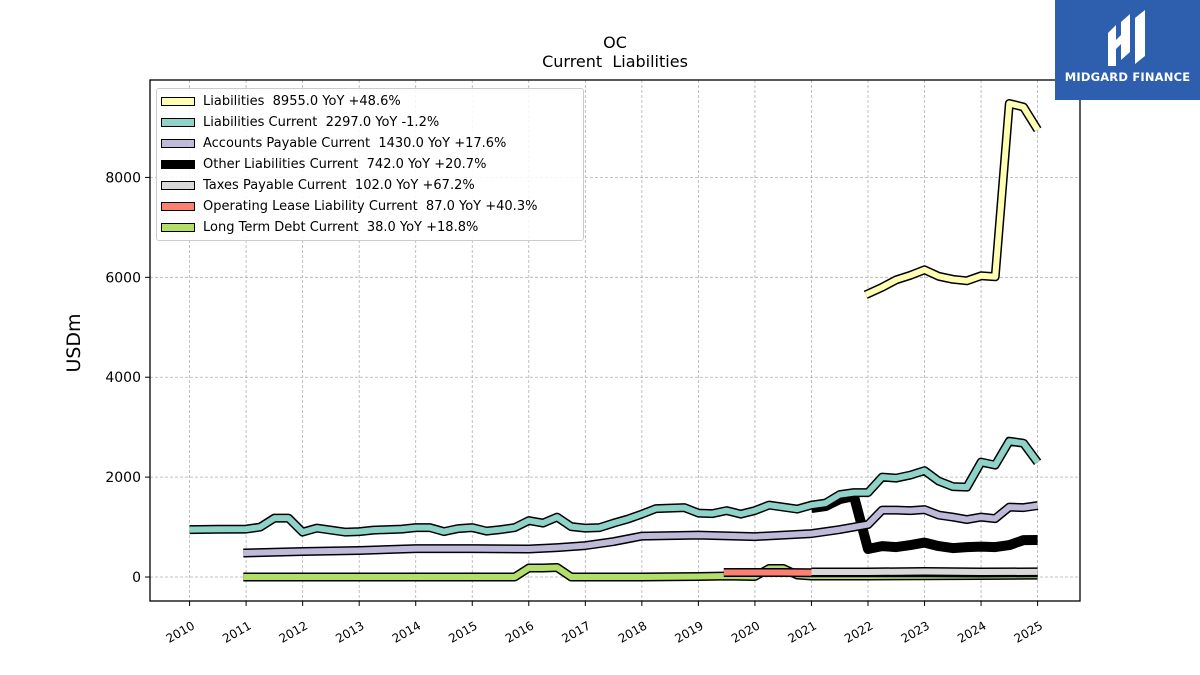  I want to click on chart-subtitle: Current Liabilities, so click(615, 61).